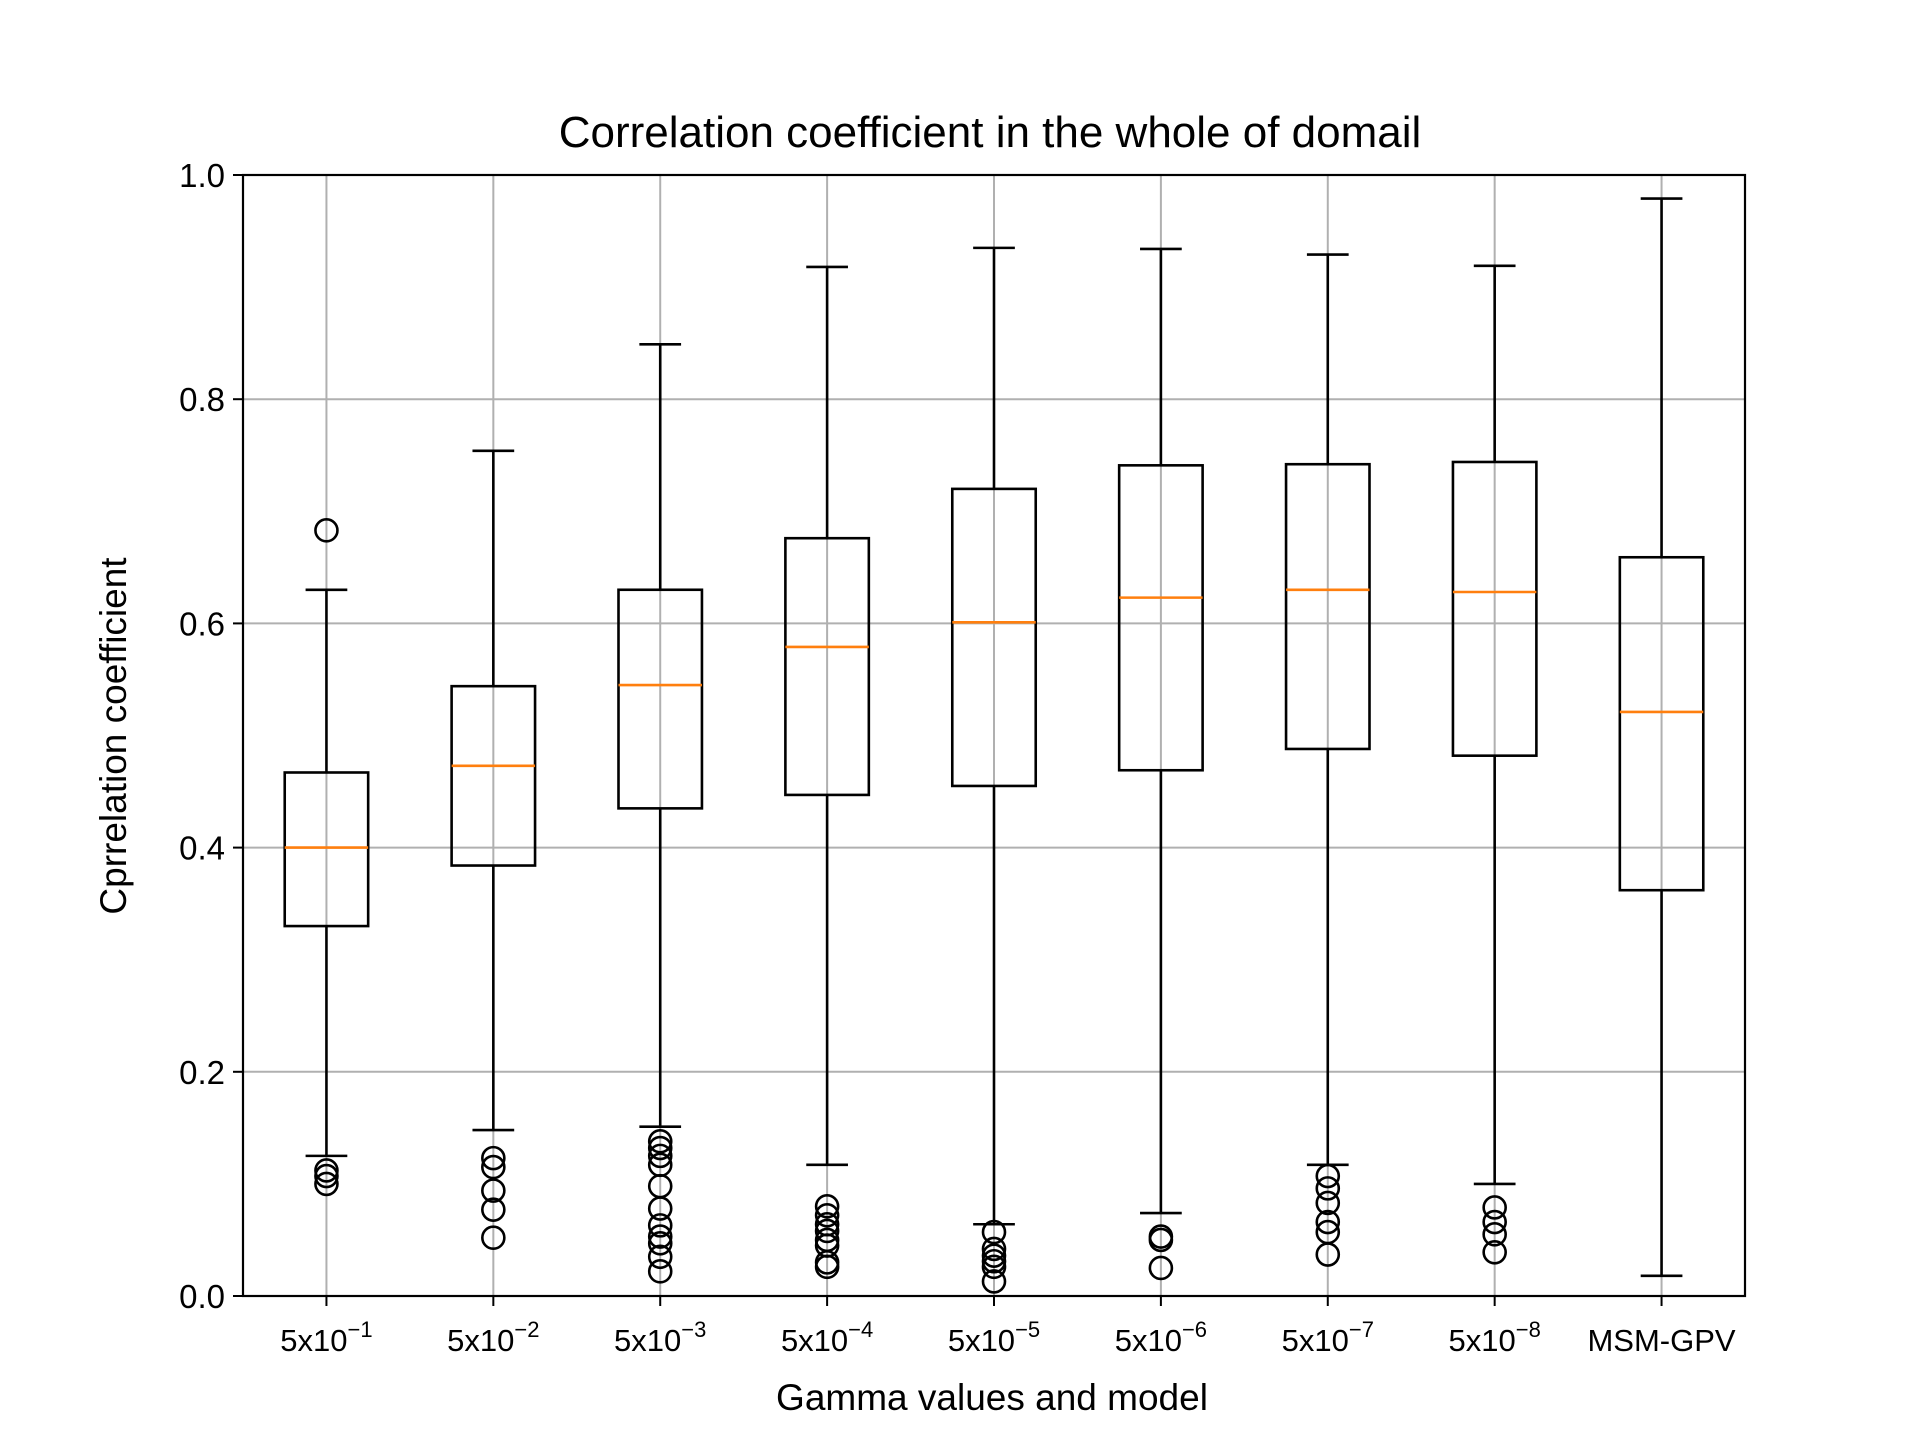 This screenshot has width=1920, height=1440. I want to click on x-tick-label-exponent: −1, so click(360, 1329).